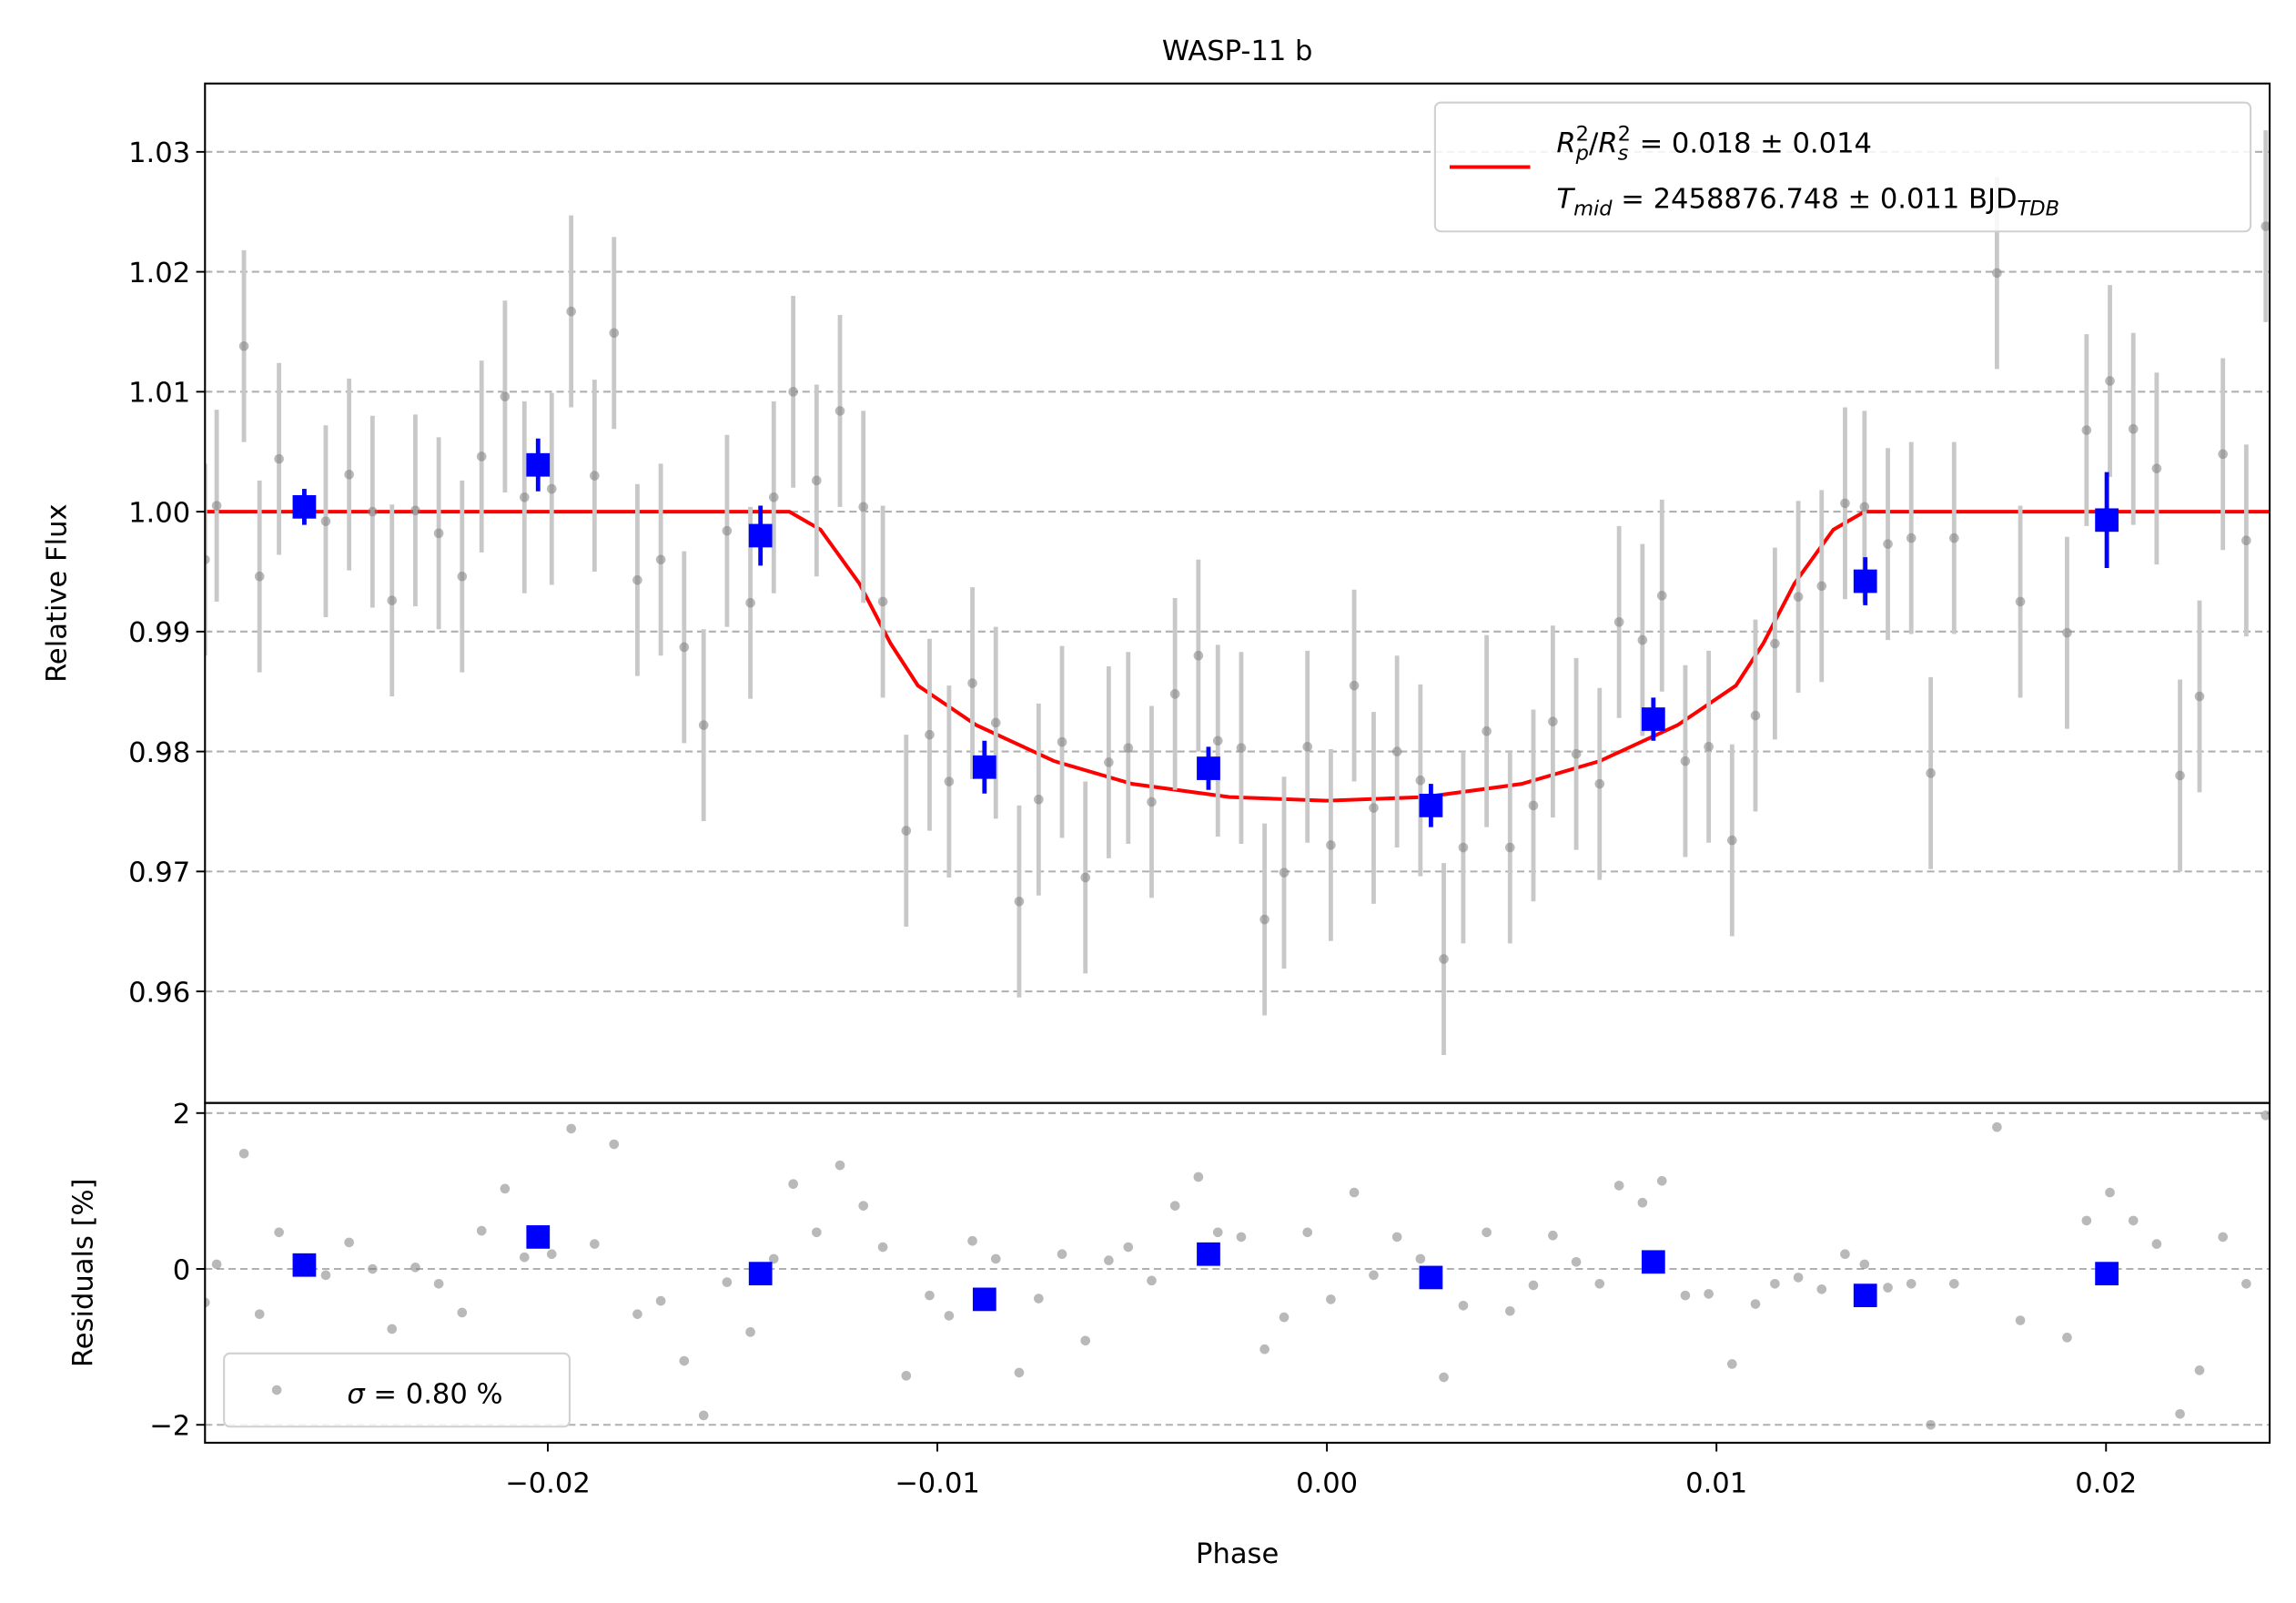 The image size is (2296, 1603). What do you see at coordinates (548, 1484) in the screenshot?
I see `x-tick-label: −0.02` at bounding box center [548, 1484].